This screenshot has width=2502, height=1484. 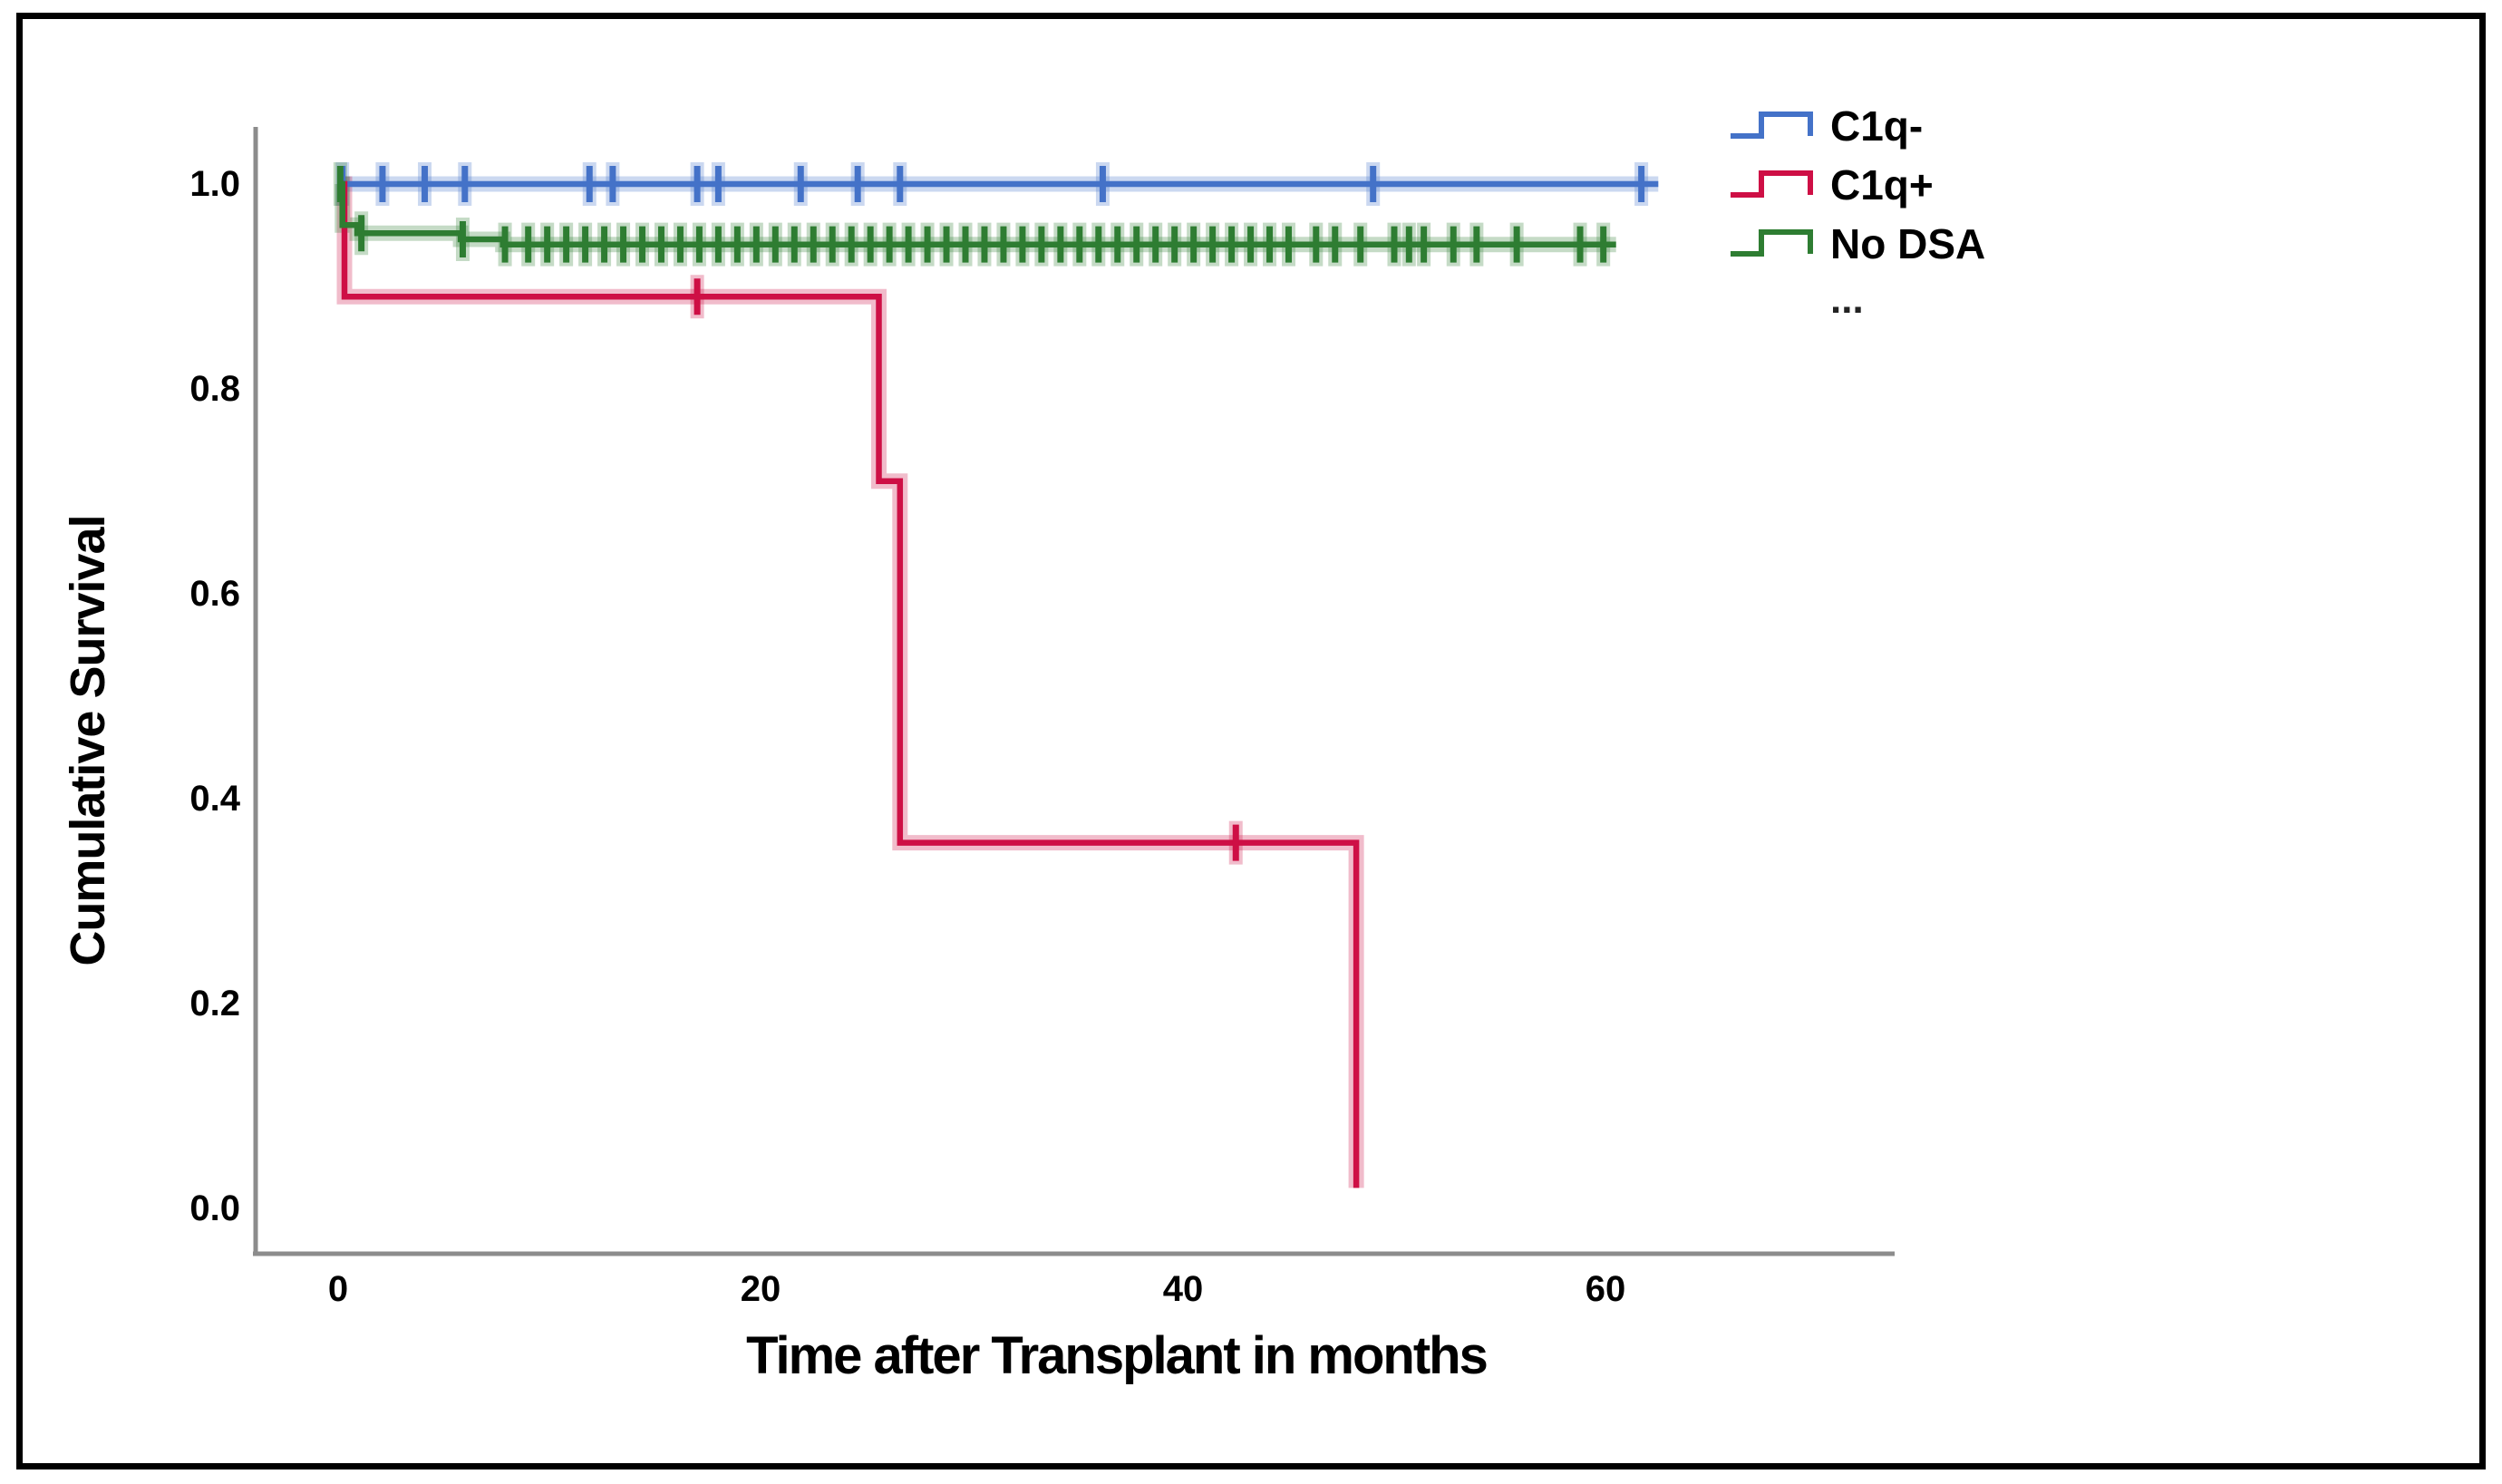 I want to click on c1q-neg-step-line-icon, so click(x=1772, y=125).